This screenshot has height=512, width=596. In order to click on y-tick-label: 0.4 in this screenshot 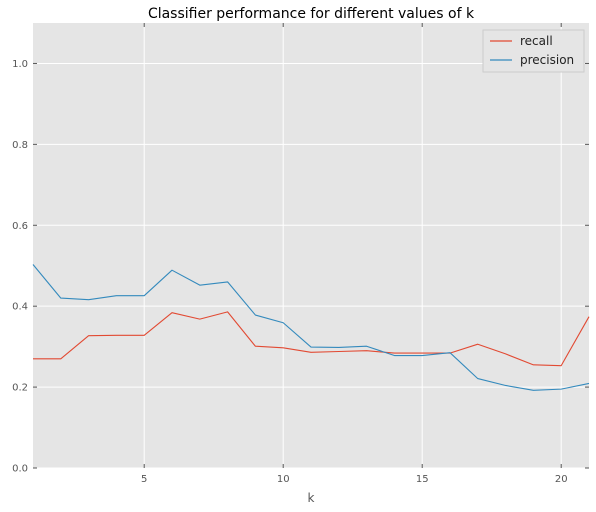, I will do `click(20, 307)`.